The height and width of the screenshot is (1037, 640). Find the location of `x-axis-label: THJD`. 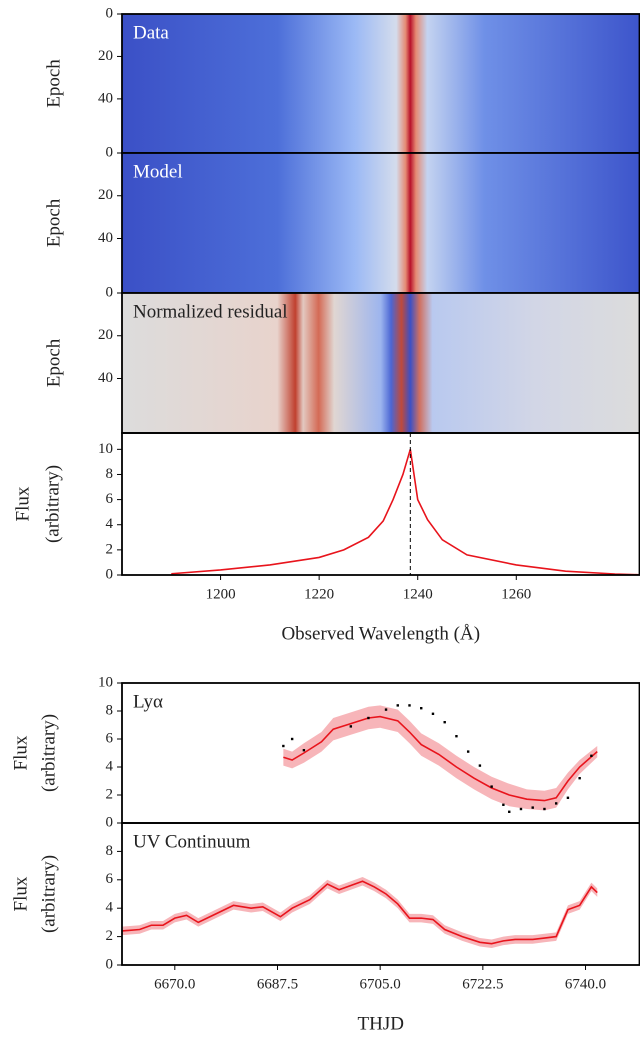

x-axis-label: THJD is located at coordinates (381, 1023).